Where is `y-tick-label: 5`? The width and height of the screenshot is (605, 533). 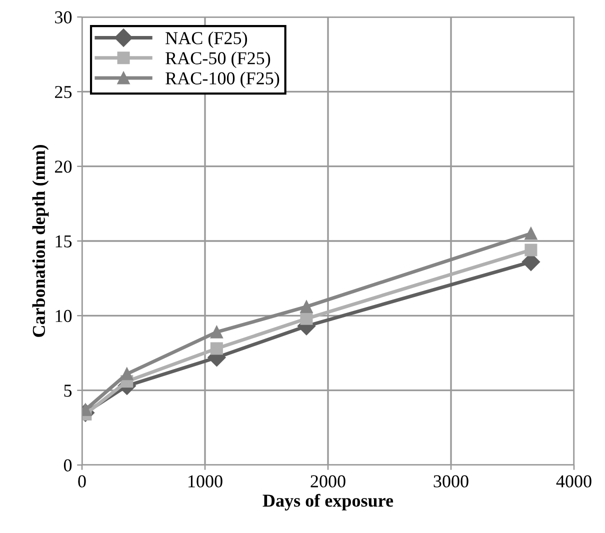
y-tick-label: 5 is located at coordinates (68, 390).